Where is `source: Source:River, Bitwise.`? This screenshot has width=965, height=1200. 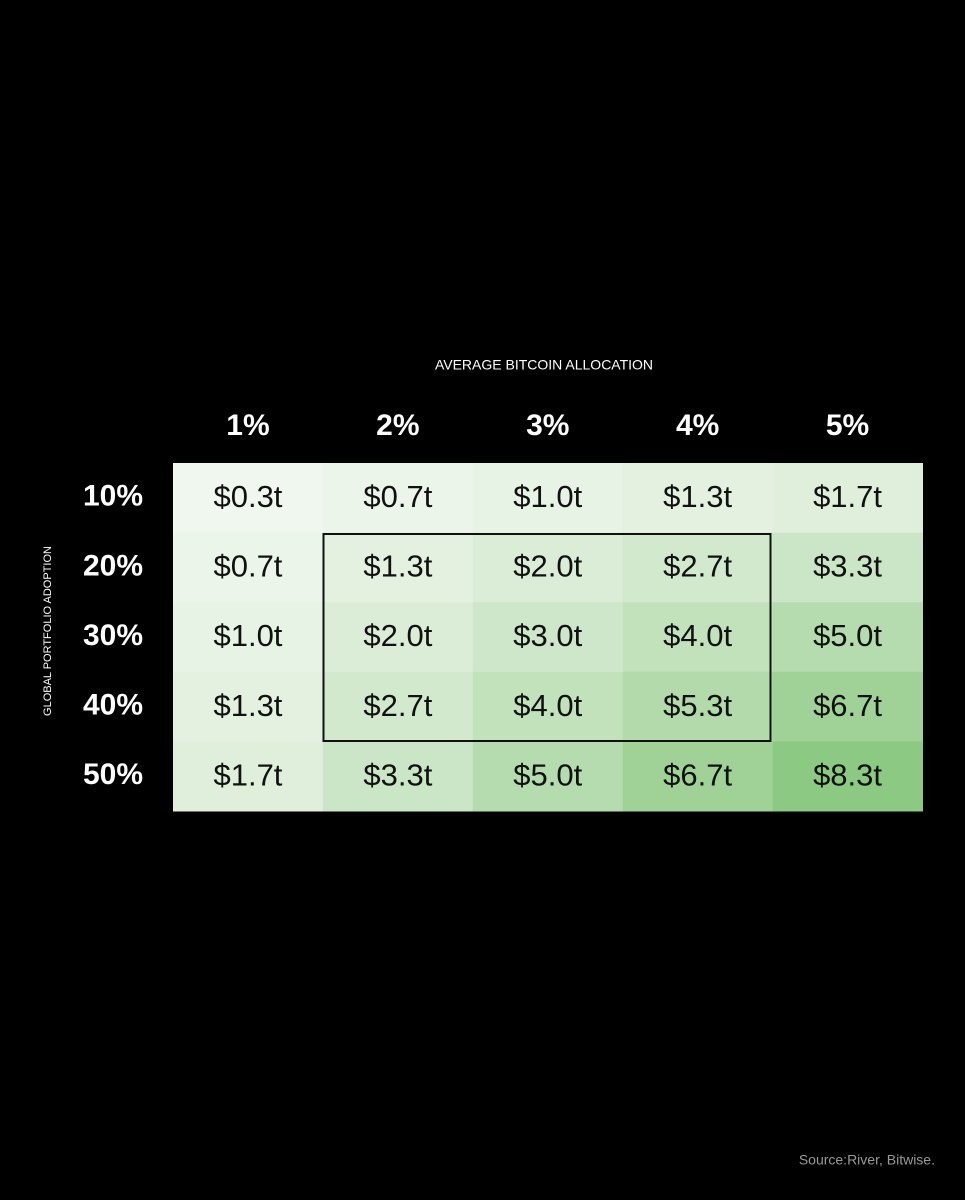
source: Source:River, Bitwise. is located at coordinates (867, 1160).